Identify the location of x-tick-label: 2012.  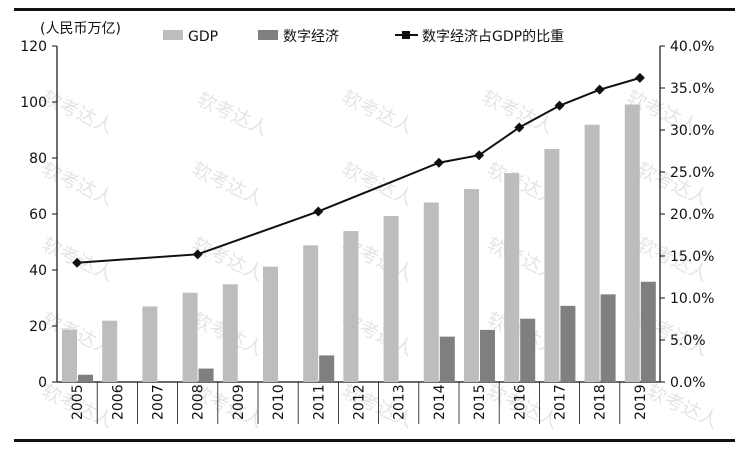
(360, 402).